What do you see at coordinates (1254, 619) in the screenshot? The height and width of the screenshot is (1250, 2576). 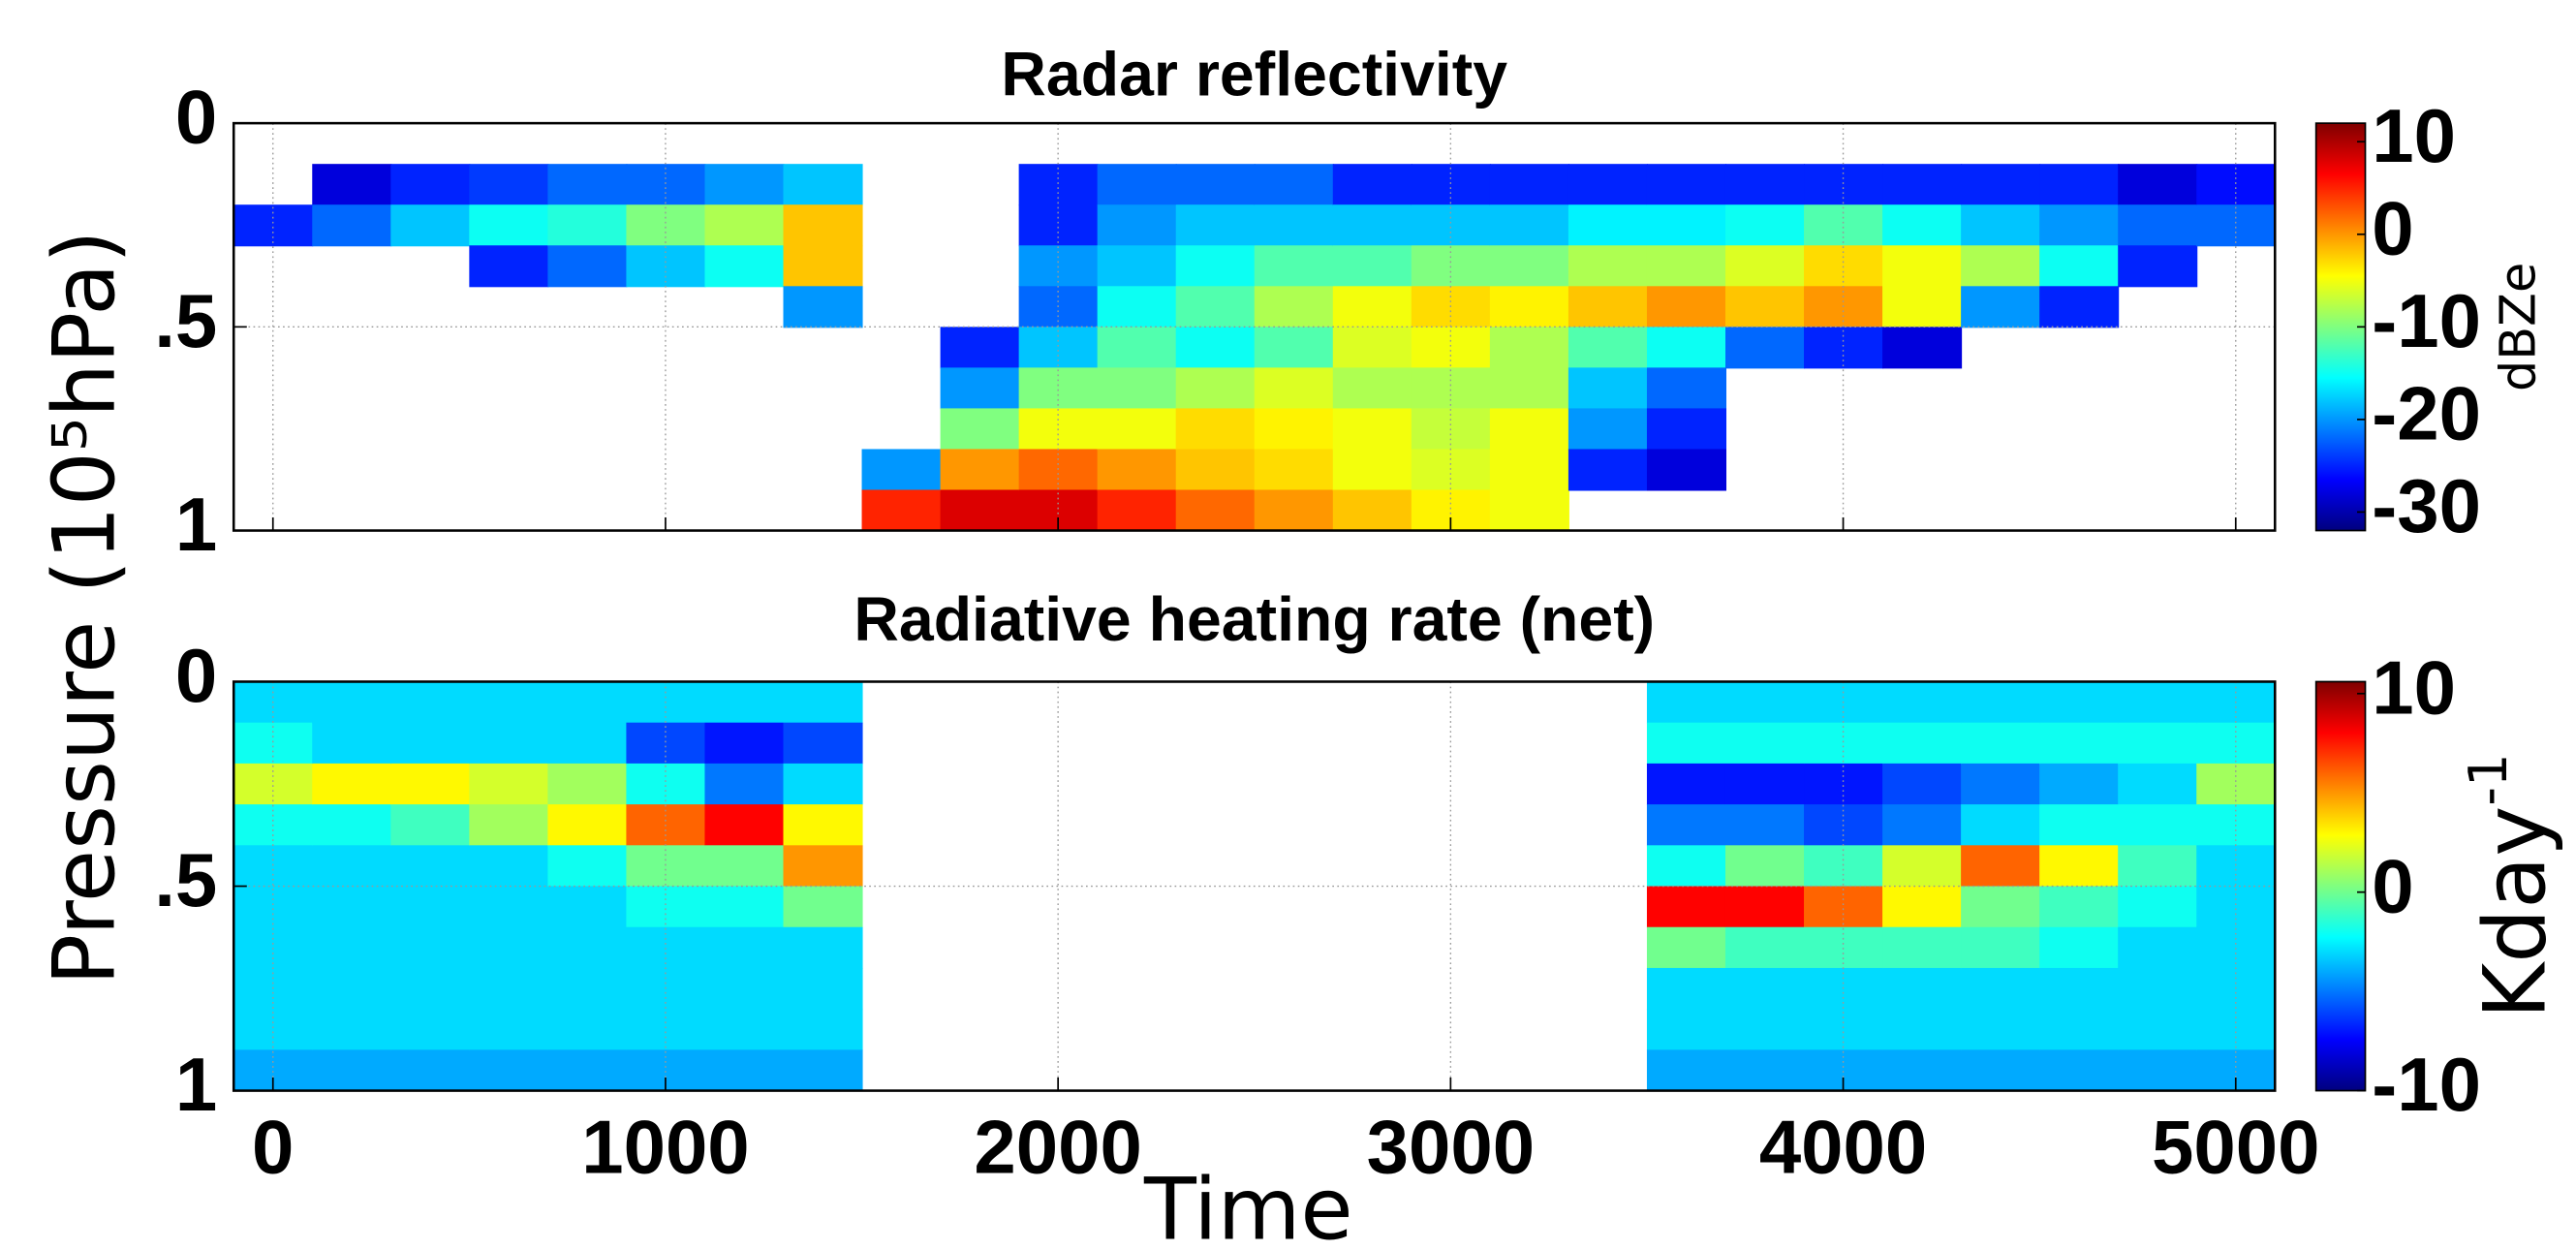 I see `panel-title: Radiative heating rate (net)` at bounding box center [1254, 619].